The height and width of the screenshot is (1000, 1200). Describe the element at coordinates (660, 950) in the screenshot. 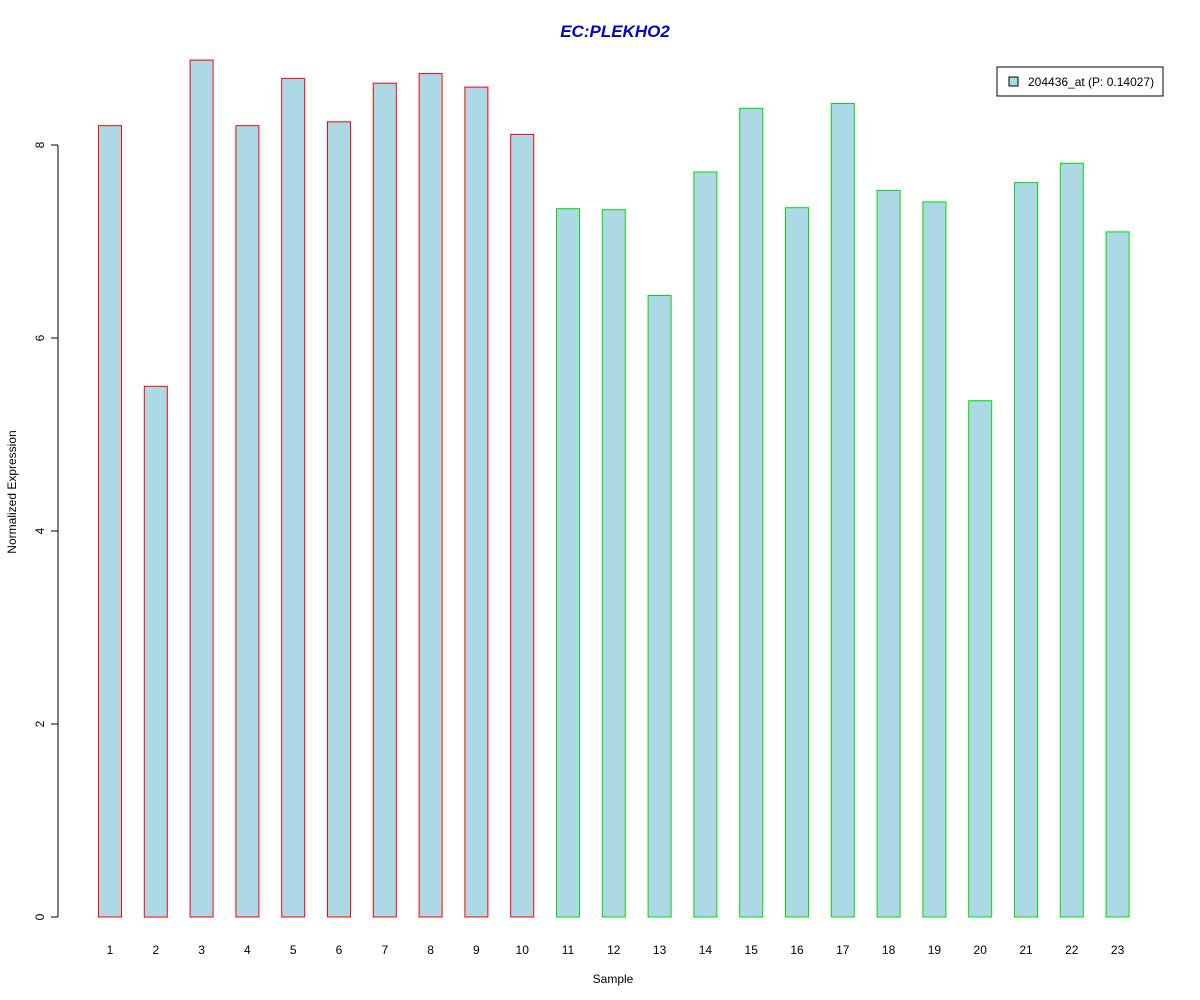

I see `x-tick-label-13: 13` at that location.